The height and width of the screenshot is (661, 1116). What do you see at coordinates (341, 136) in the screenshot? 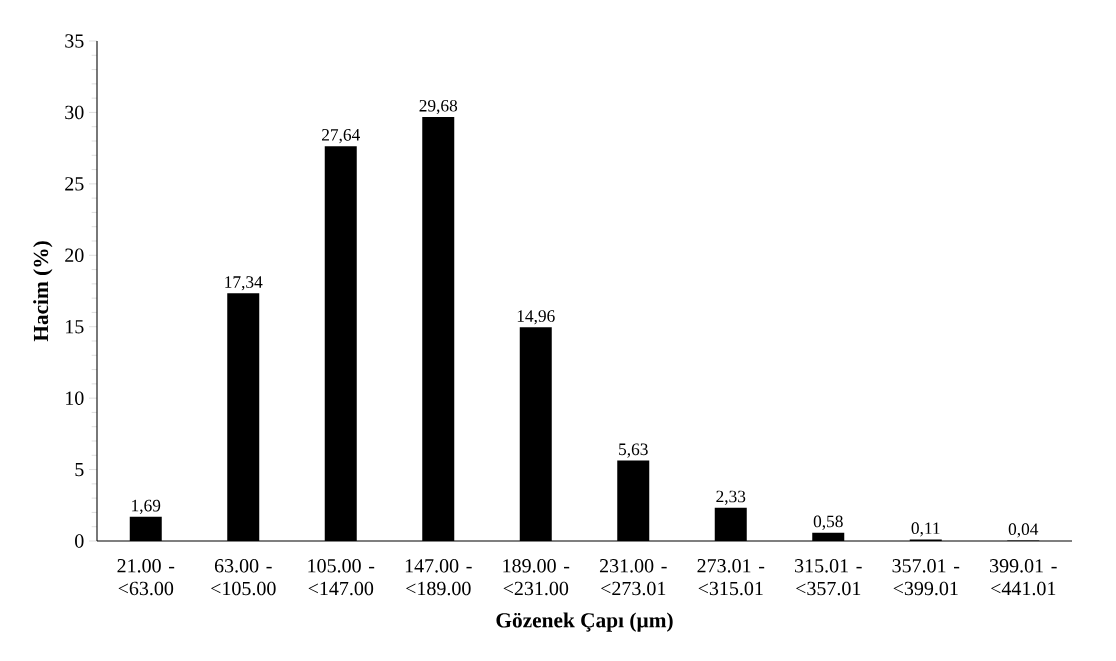
I see `data-label: 27,64` at bounding box center [341, 136].